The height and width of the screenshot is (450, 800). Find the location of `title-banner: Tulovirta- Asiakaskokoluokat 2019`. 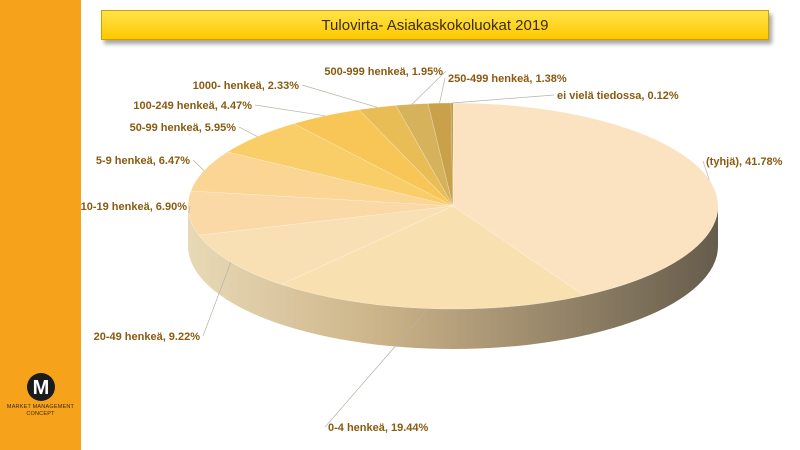

title-banner: Tulovirta- Asiakaskokoluokat 2019 is located at coordinates (435, 25).